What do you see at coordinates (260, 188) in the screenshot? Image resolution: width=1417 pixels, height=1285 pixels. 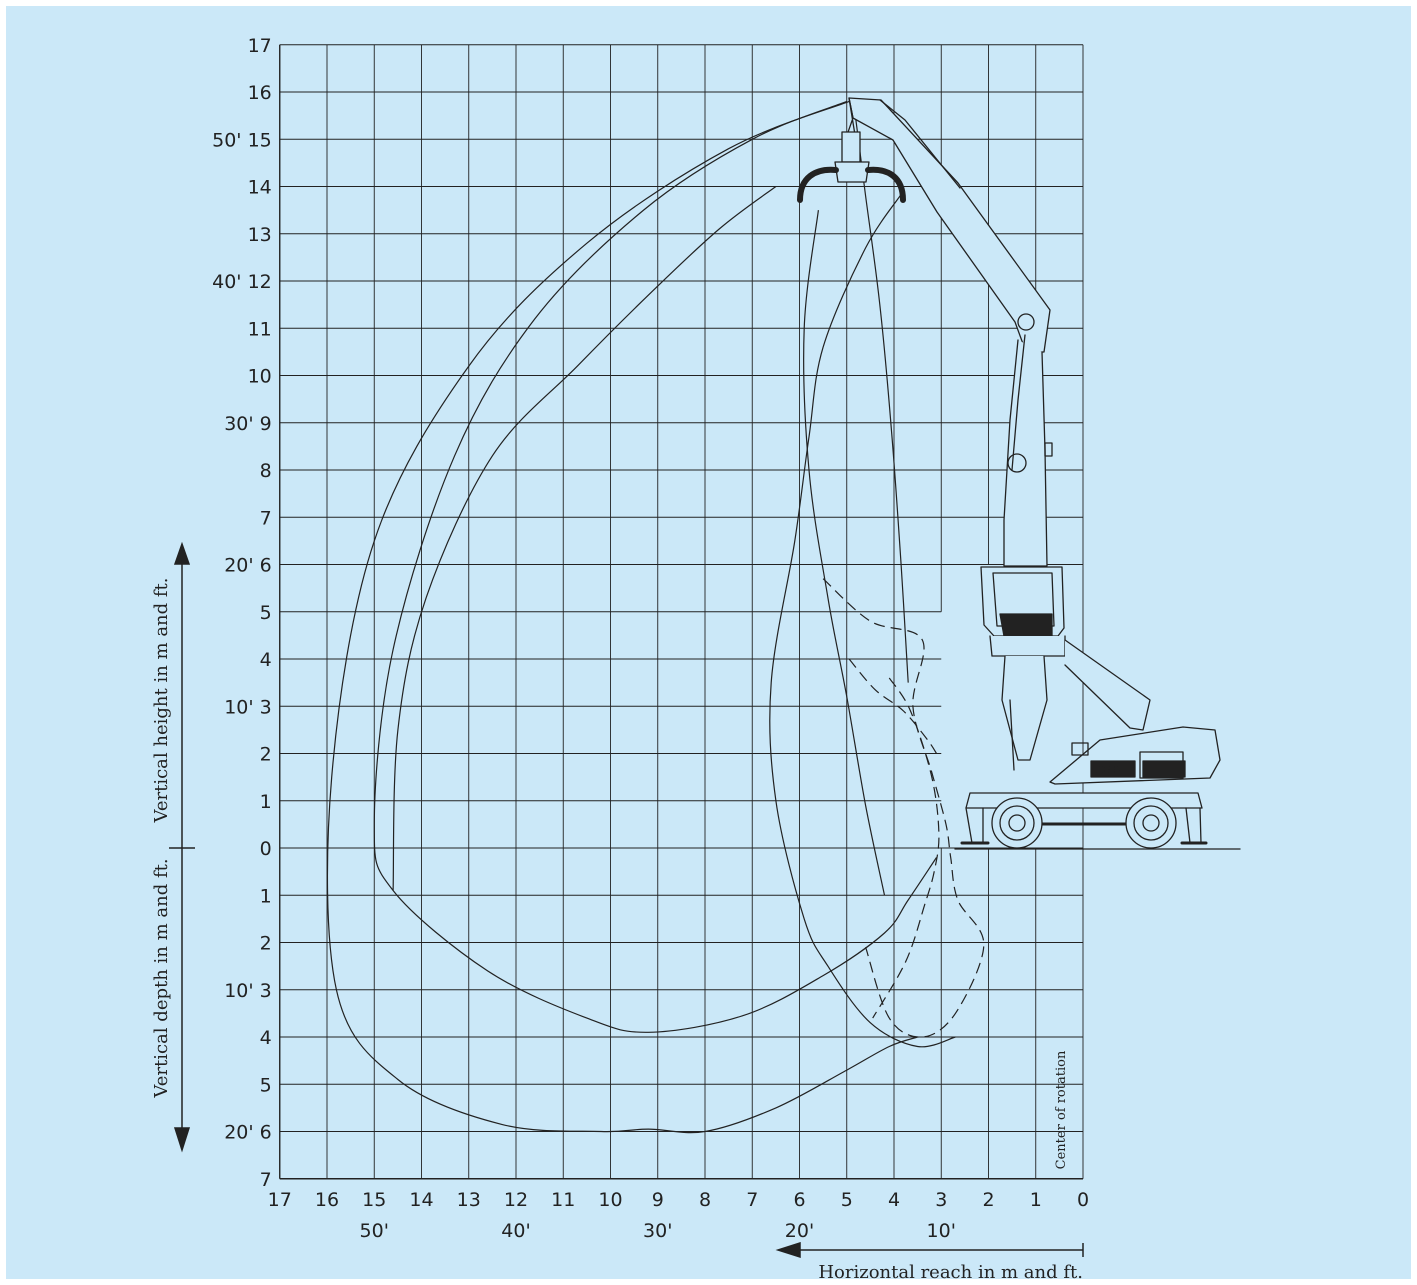 I see `y-tick-label: 14` at bounding box center [260, 188].